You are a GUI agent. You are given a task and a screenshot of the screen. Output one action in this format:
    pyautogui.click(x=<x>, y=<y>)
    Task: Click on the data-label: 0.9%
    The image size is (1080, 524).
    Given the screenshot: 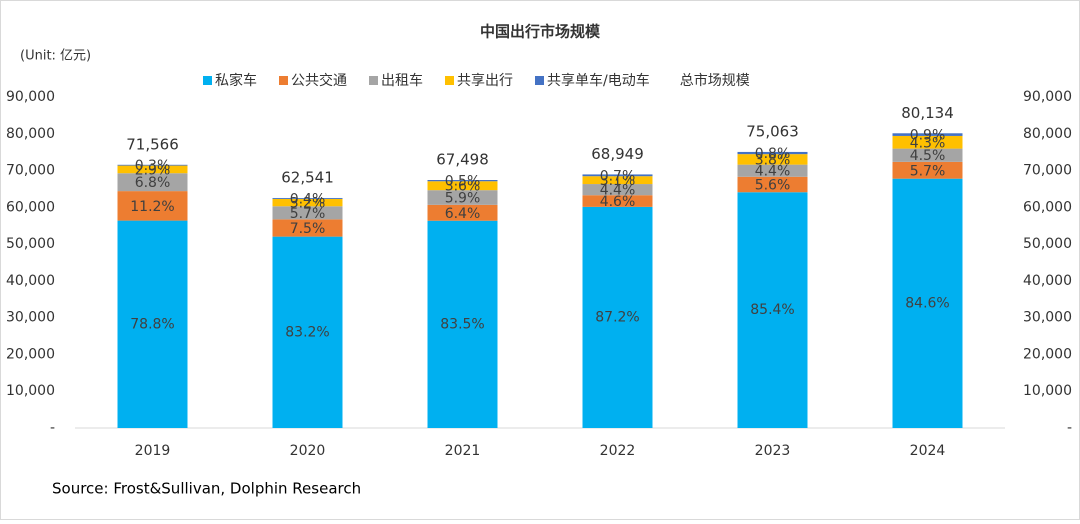 What is the action you would take?
    pyautogui.click(x=928, y=136)
    